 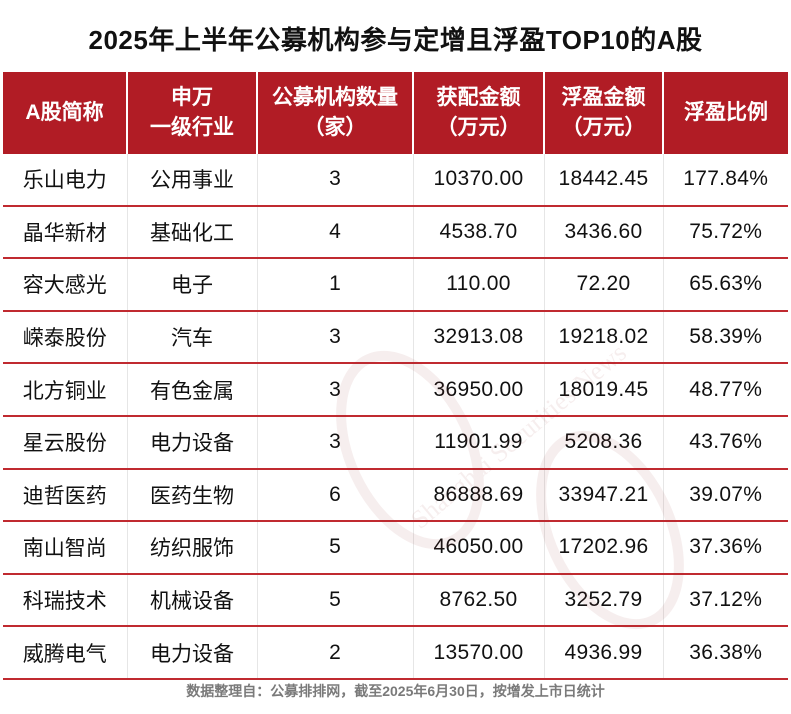 I want to click on cell-profit-ratio: 75.72%, so click(x=725, y=232).